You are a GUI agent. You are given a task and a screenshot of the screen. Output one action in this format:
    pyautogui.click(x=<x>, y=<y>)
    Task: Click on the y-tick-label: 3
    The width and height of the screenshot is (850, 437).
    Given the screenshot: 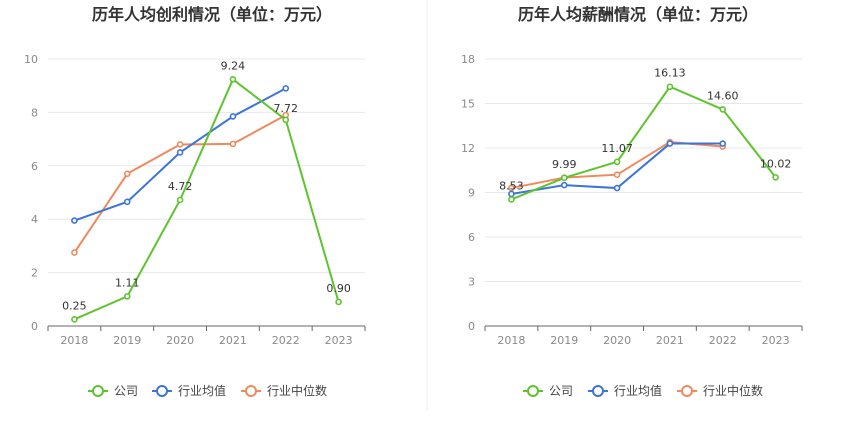 What is the action you would take?
    pyautogui.click(x=471, y=282)
    